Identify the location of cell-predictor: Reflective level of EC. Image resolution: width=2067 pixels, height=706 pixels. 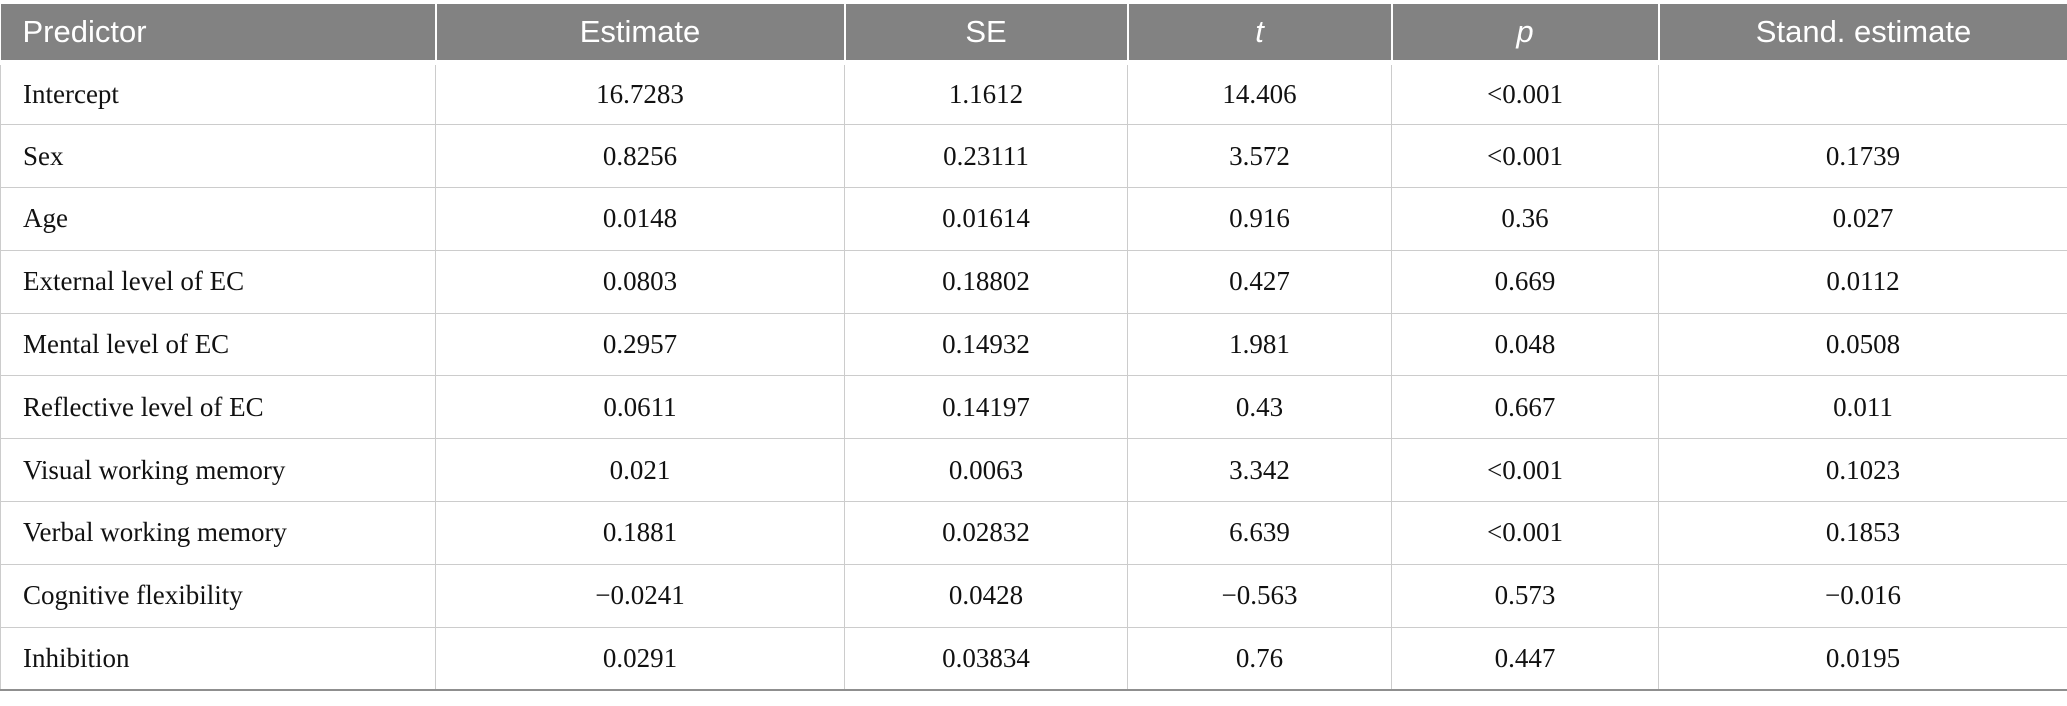
(218, 407).